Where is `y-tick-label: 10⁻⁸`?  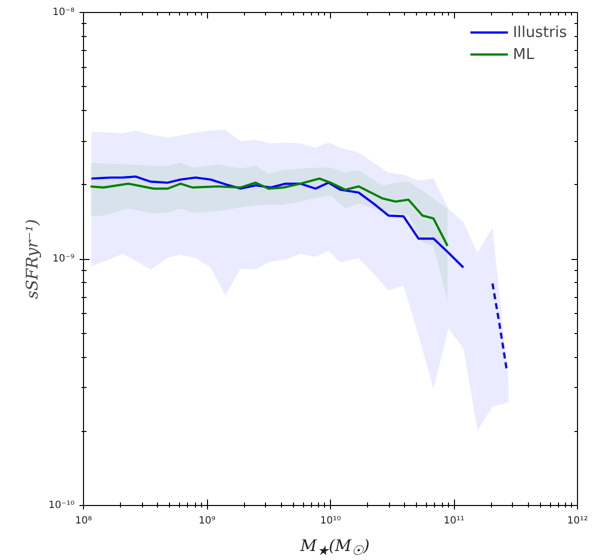 y-tick-label: 10⁻⁸ is located at coordinates (63, 12).